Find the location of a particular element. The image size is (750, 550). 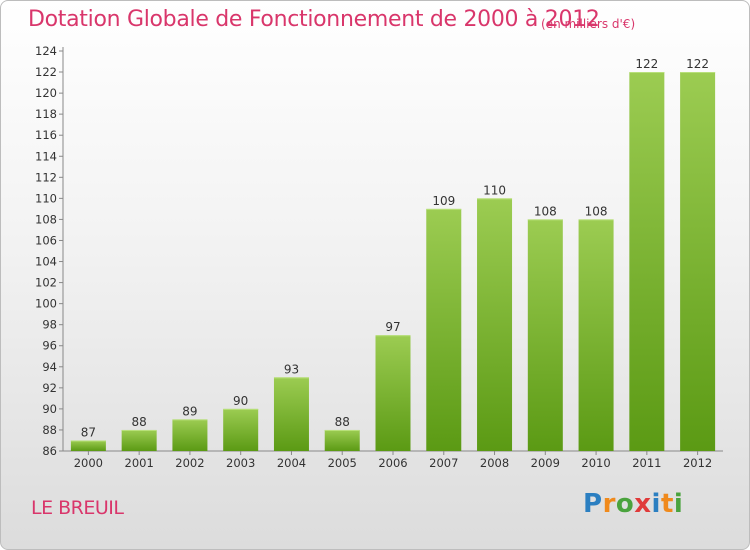

x-tick-label: 2005 is located at coordinates (342, 463).